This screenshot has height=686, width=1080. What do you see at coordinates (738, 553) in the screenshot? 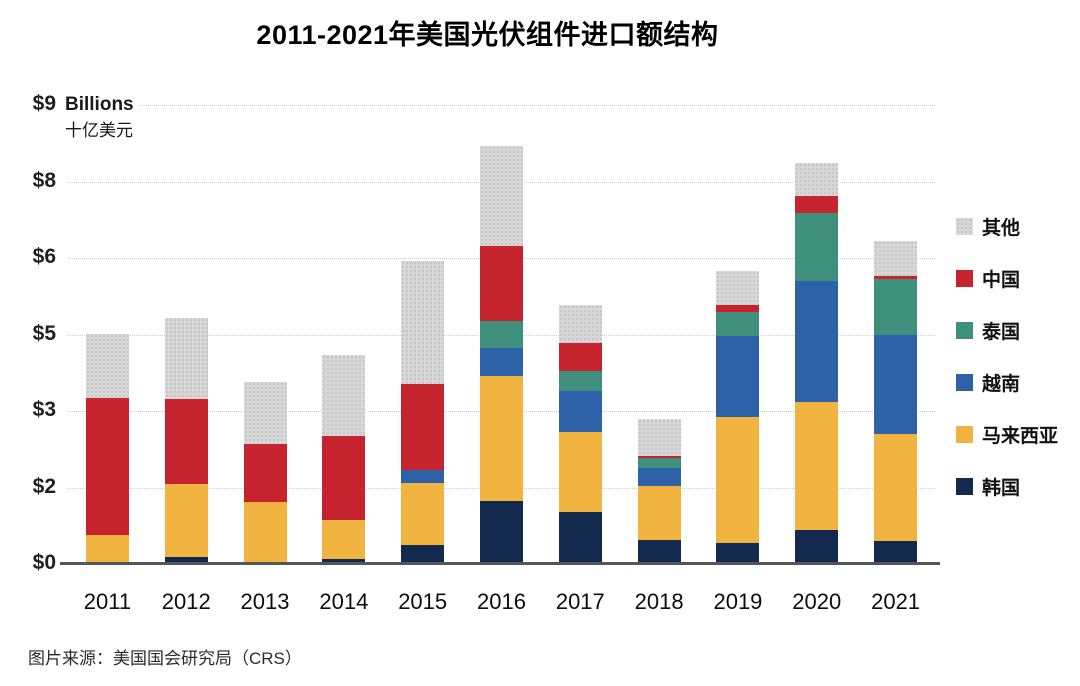
I see `bar-segment-2019-韩国` at bounding box center [738, 553].